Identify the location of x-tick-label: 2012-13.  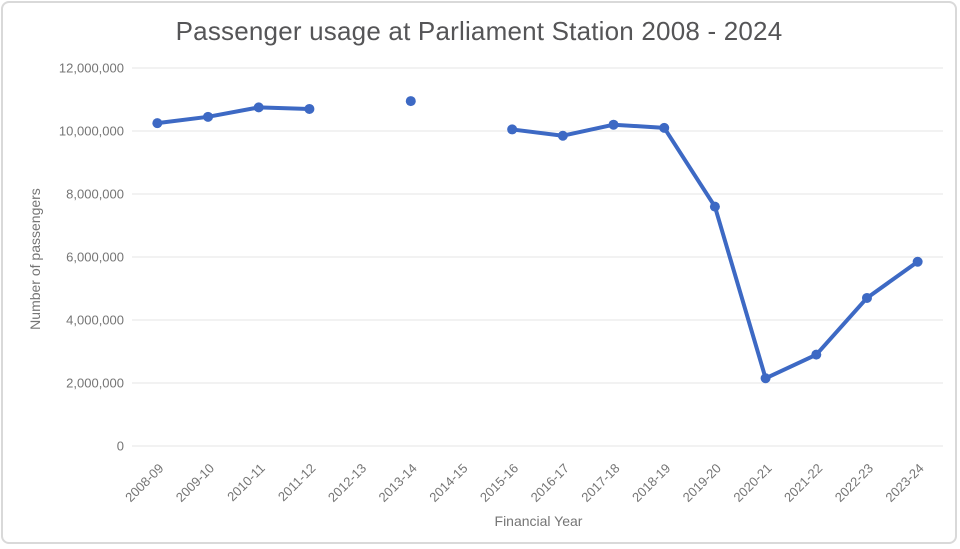
(347, 483).